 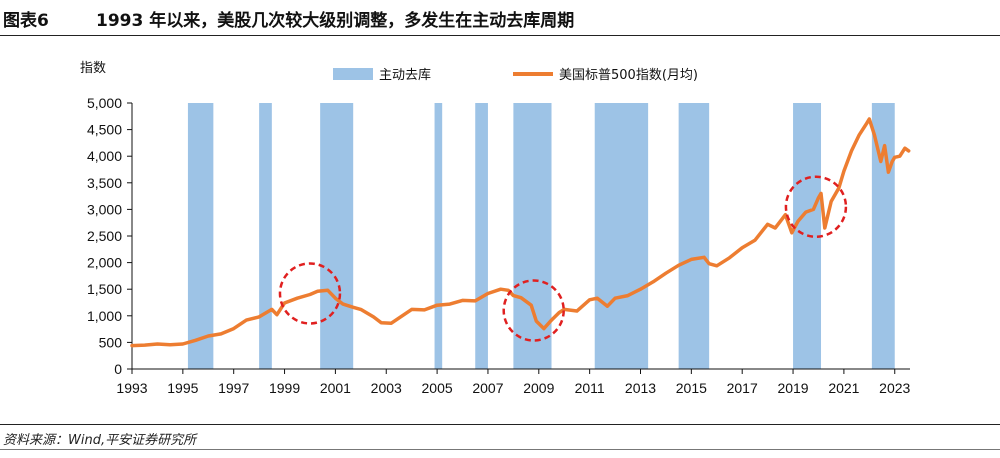 I want to click on figure-header: 图表6 1993 年以来，美股几次较大级别调整，多发生在主动去库周期, so click(x=500, y=18).